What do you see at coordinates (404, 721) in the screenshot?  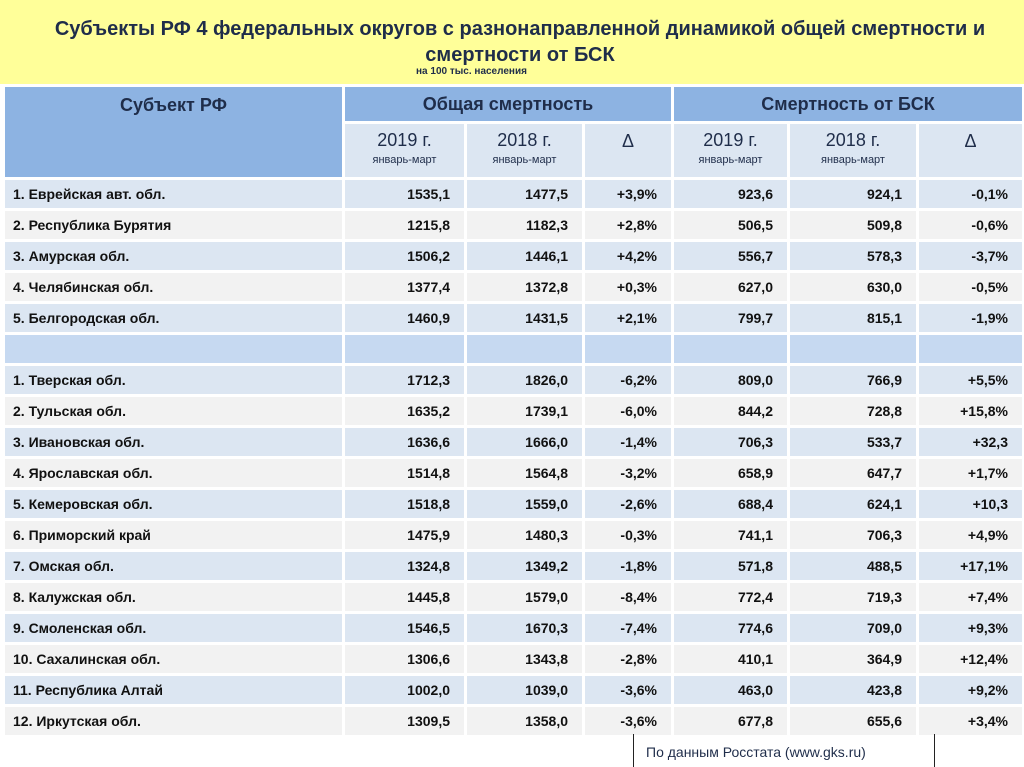 I see `general-2019-cell: 1309,5` at bounding box center [404, 721].